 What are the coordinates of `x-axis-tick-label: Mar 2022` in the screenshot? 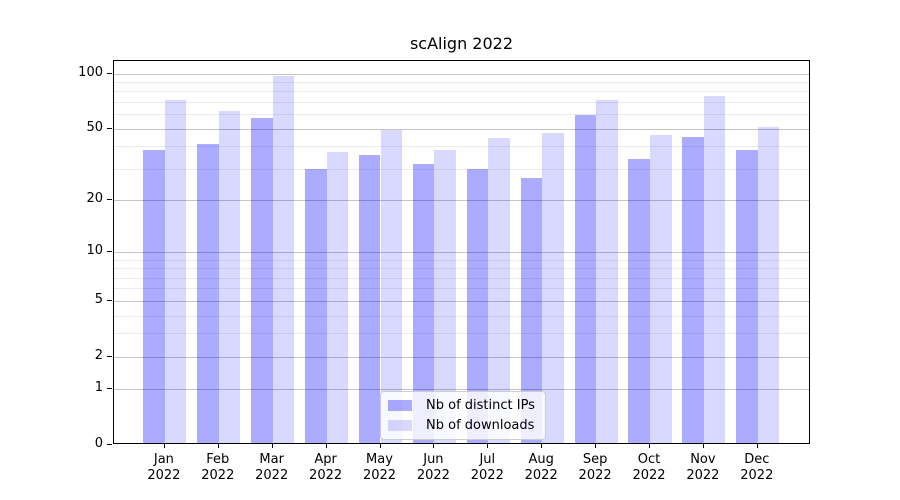 It's located at (272, 468).